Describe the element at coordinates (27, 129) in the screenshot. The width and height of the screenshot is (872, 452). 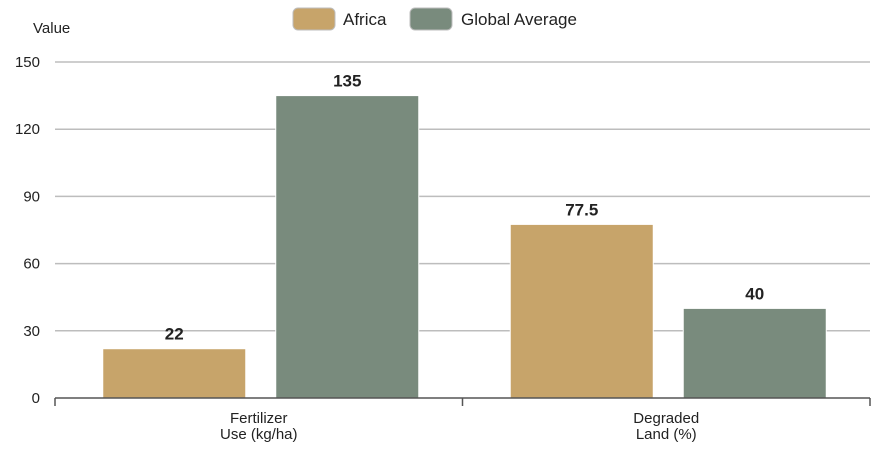
I see `y-tick-label: 120` at that location.